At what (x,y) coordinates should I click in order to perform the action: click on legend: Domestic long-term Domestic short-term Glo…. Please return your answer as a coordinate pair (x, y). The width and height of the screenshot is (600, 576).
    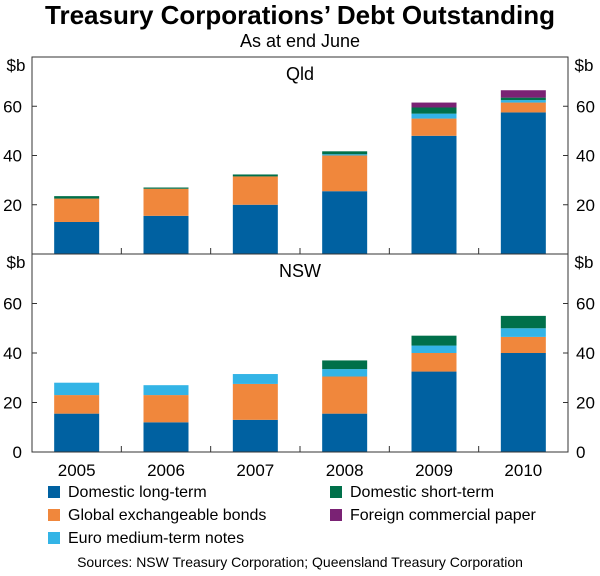
    Looking at the image, I should click on (292, 515).